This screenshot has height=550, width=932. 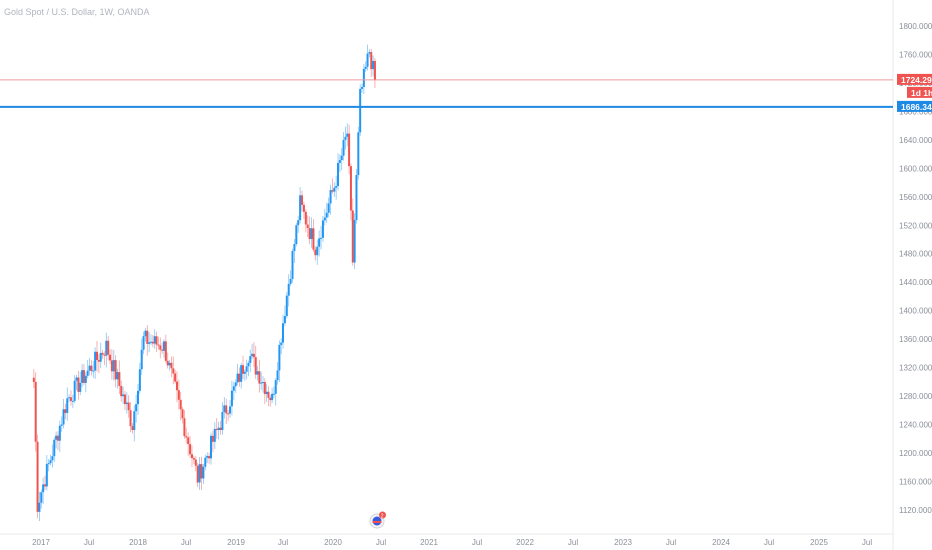 What do you see at coordinates (721, 542) in the screenshot?
I see `x-tick-label: 2024` at bounding box center [721, 542].